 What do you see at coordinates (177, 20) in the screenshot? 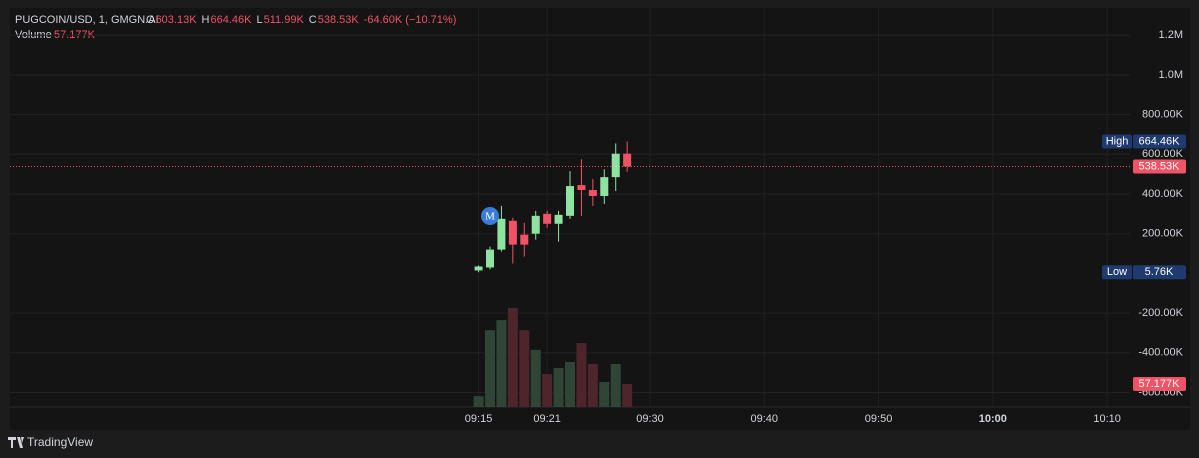
I see `legend-value: 603.13K` at bounding box center [177, 20].